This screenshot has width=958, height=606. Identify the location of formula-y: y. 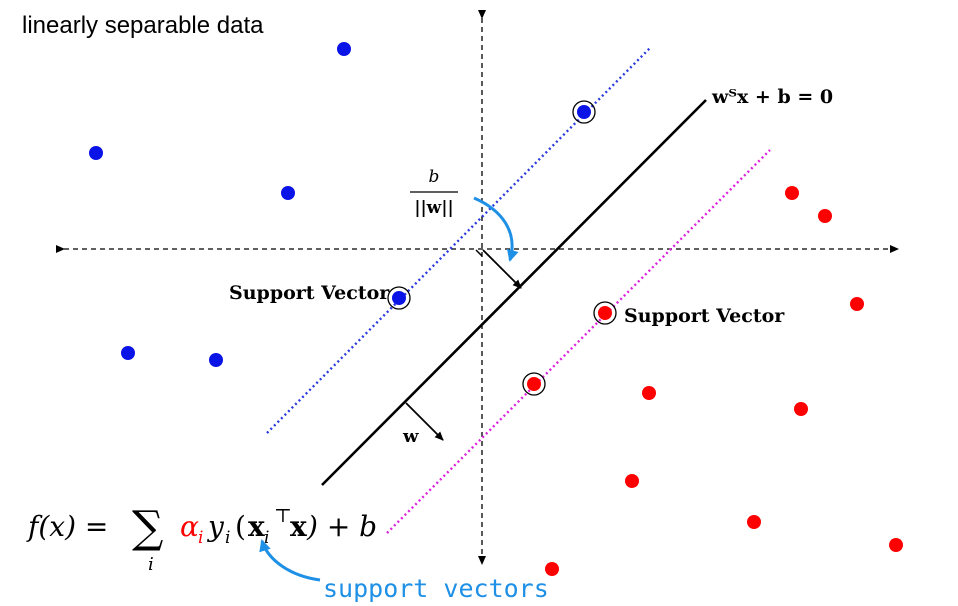
(215, 526).